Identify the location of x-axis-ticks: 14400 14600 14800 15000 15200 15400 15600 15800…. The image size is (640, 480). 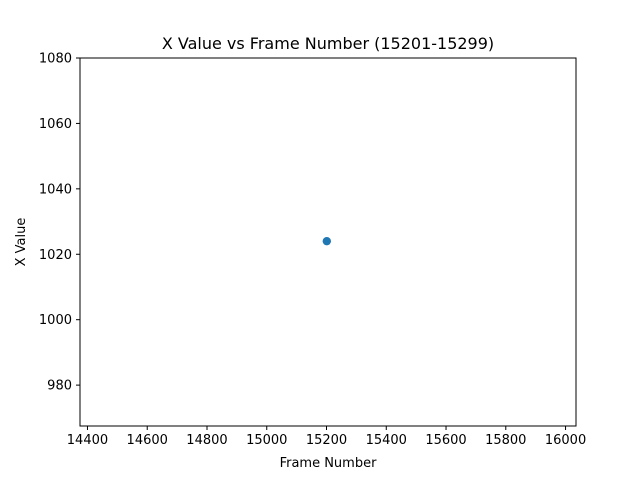
(326, 437).